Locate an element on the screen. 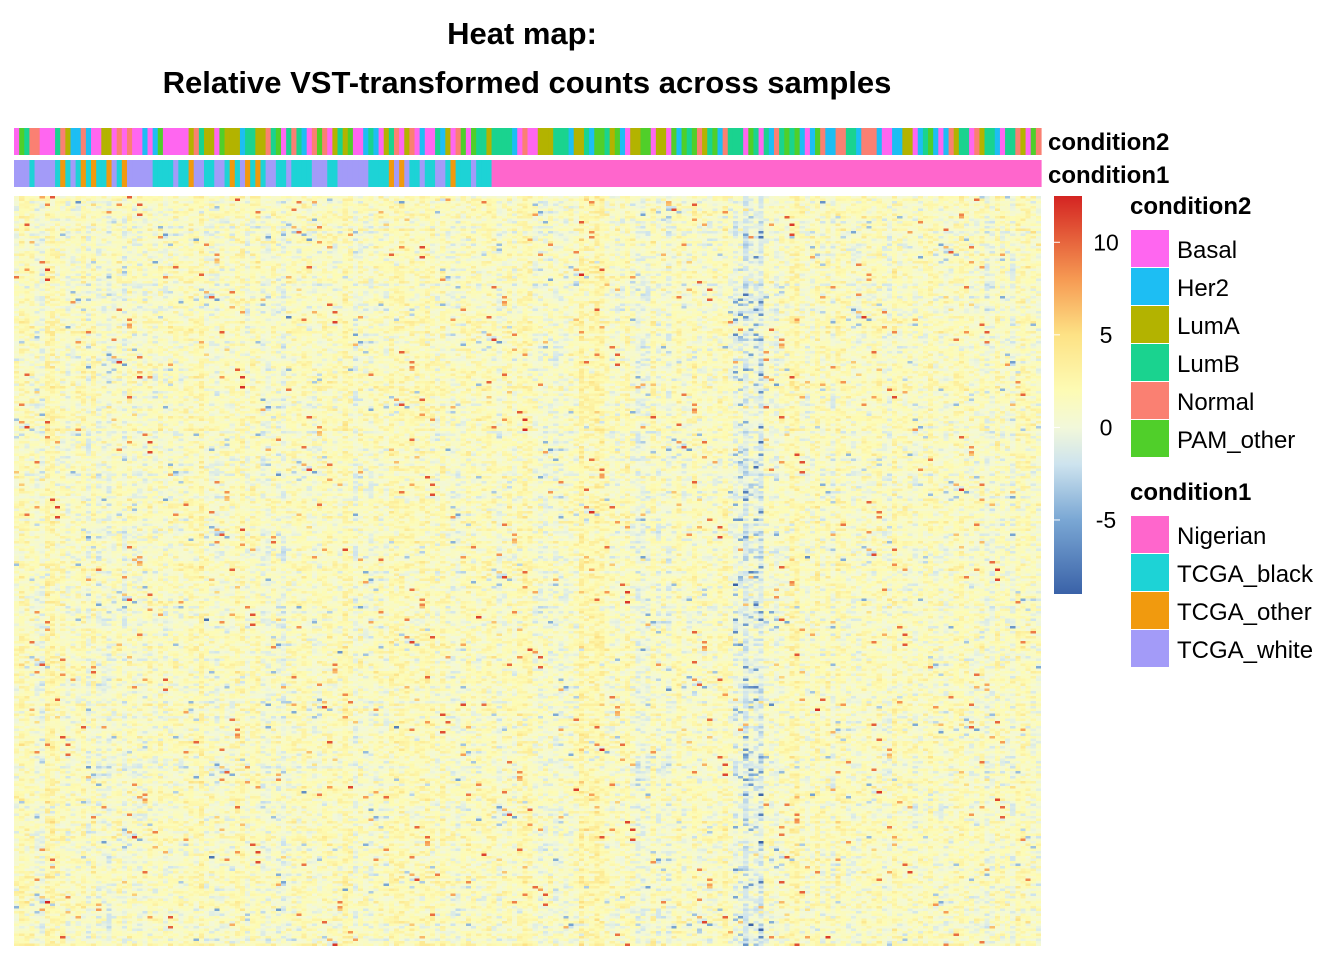 The width and height of the screenshot is (1344, 960). condition1-track-label: condition1 is located at coordinates (1108, 175).